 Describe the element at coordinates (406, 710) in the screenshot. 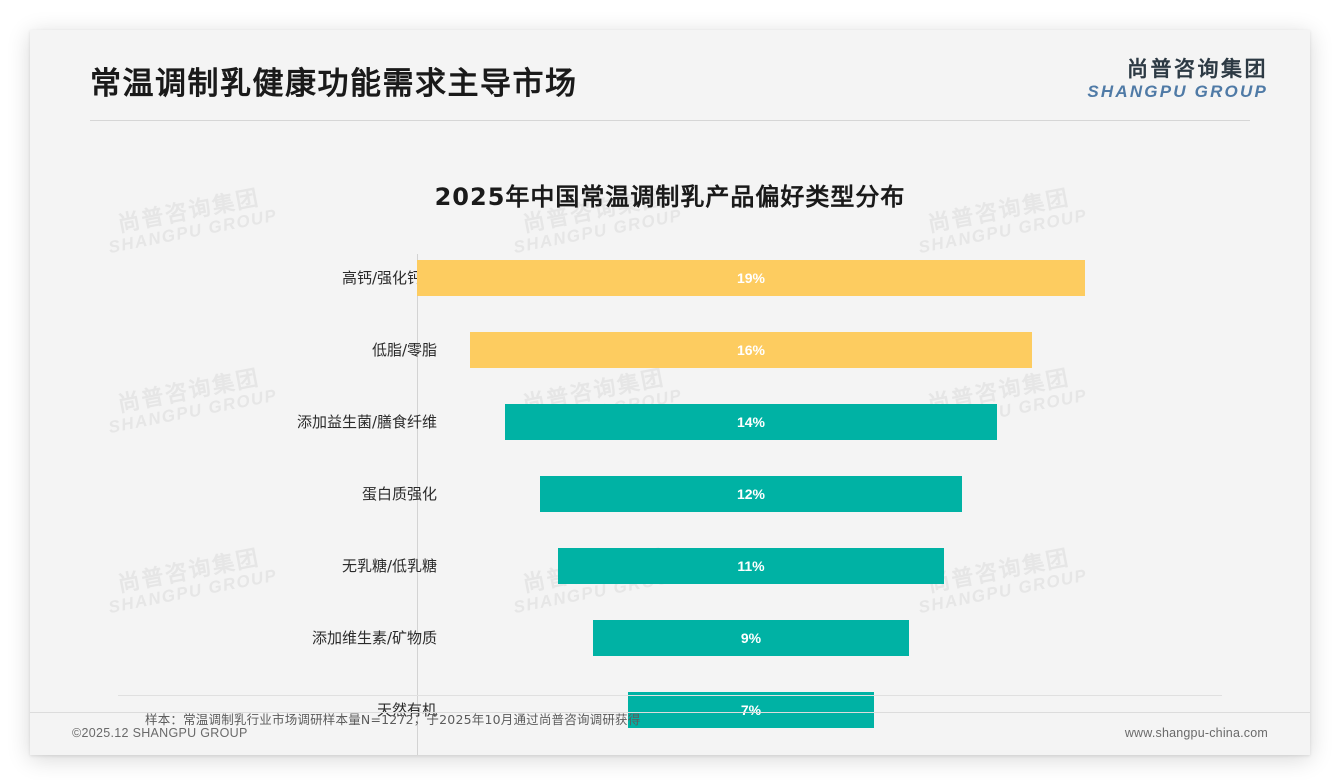

I see `bar-category-label: 天然有机` at that location.